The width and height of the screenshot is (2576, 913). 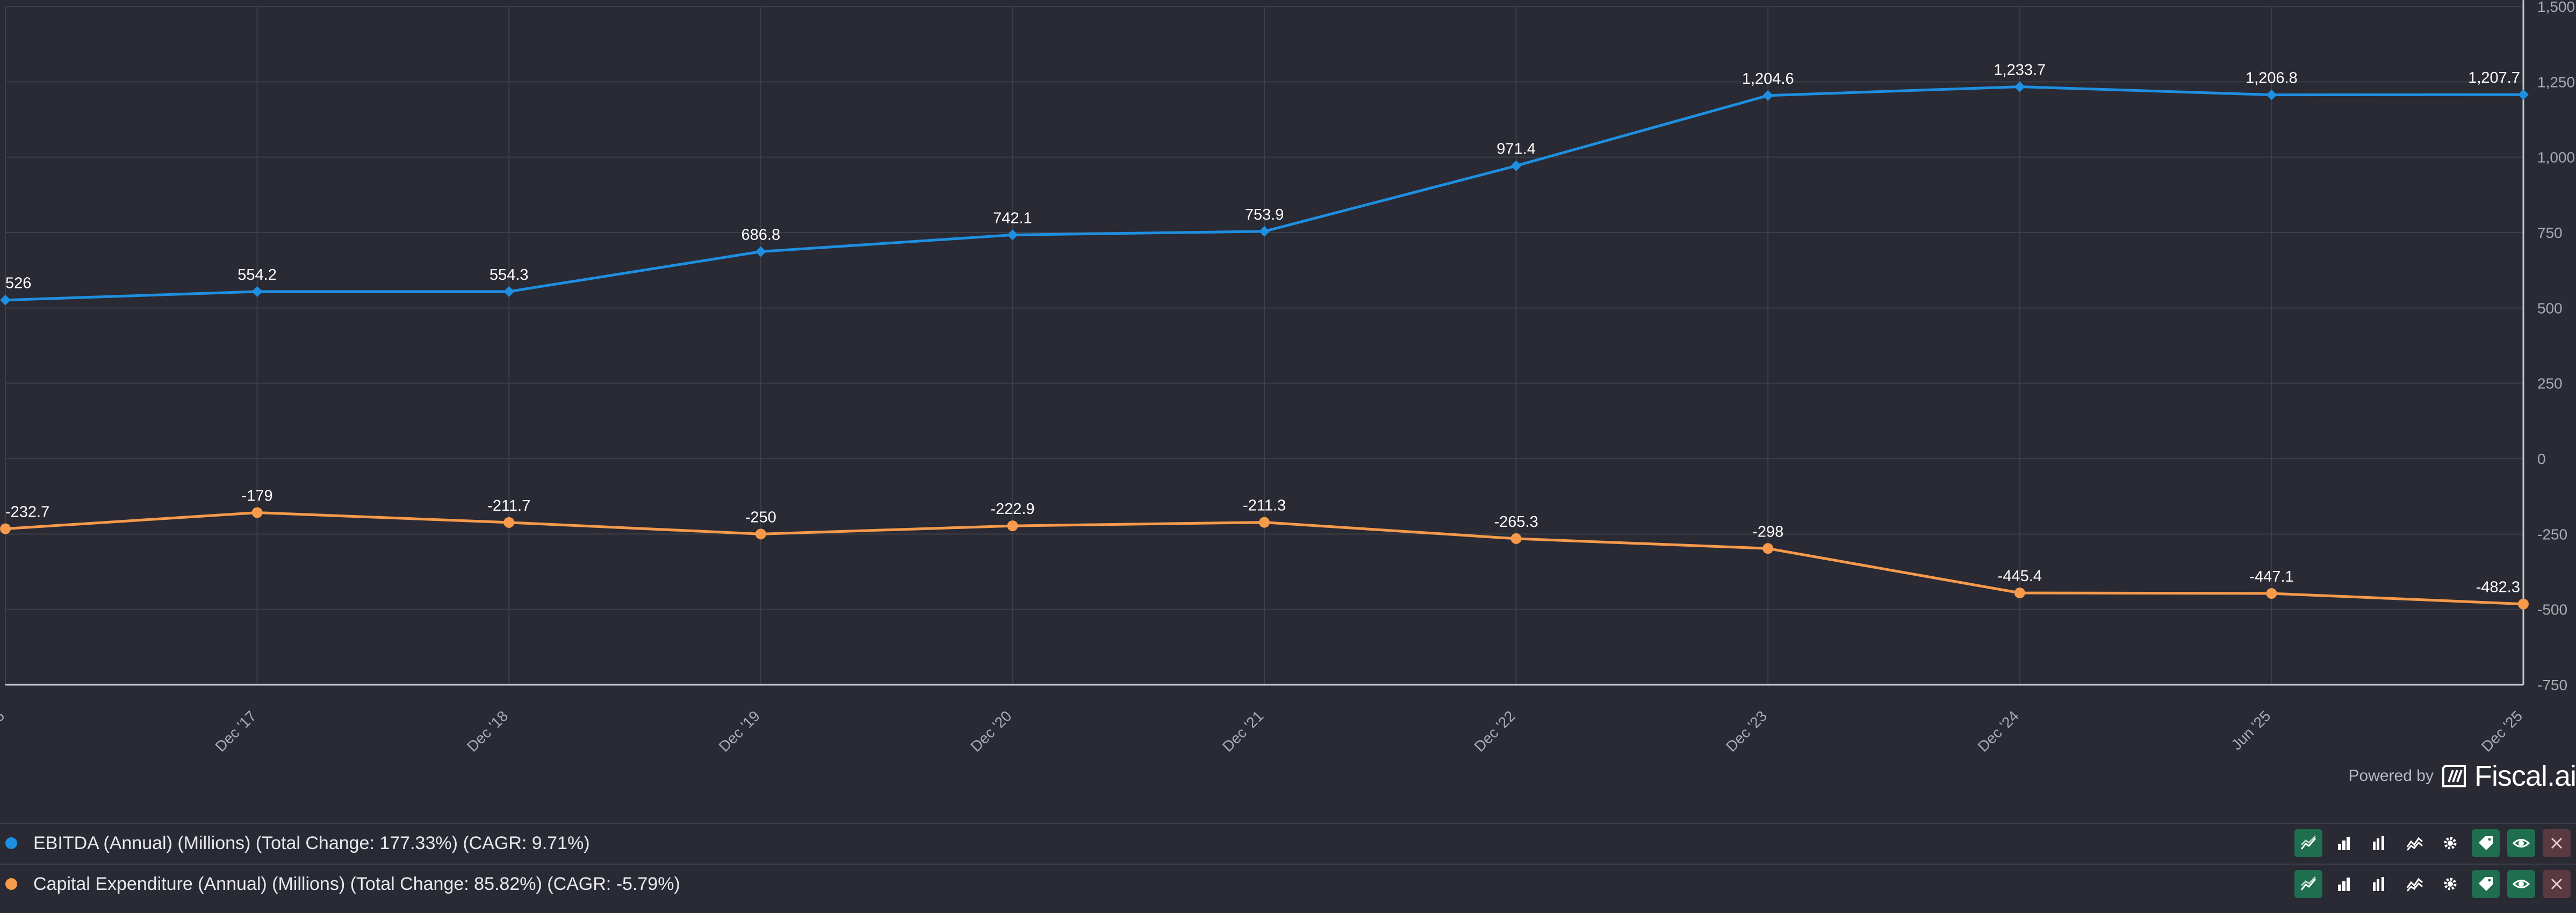 What do you see at coordinates (2494, 77) in the screenshot?
I see `data-label: 1,207.7` at bounding box center [2494, 77].